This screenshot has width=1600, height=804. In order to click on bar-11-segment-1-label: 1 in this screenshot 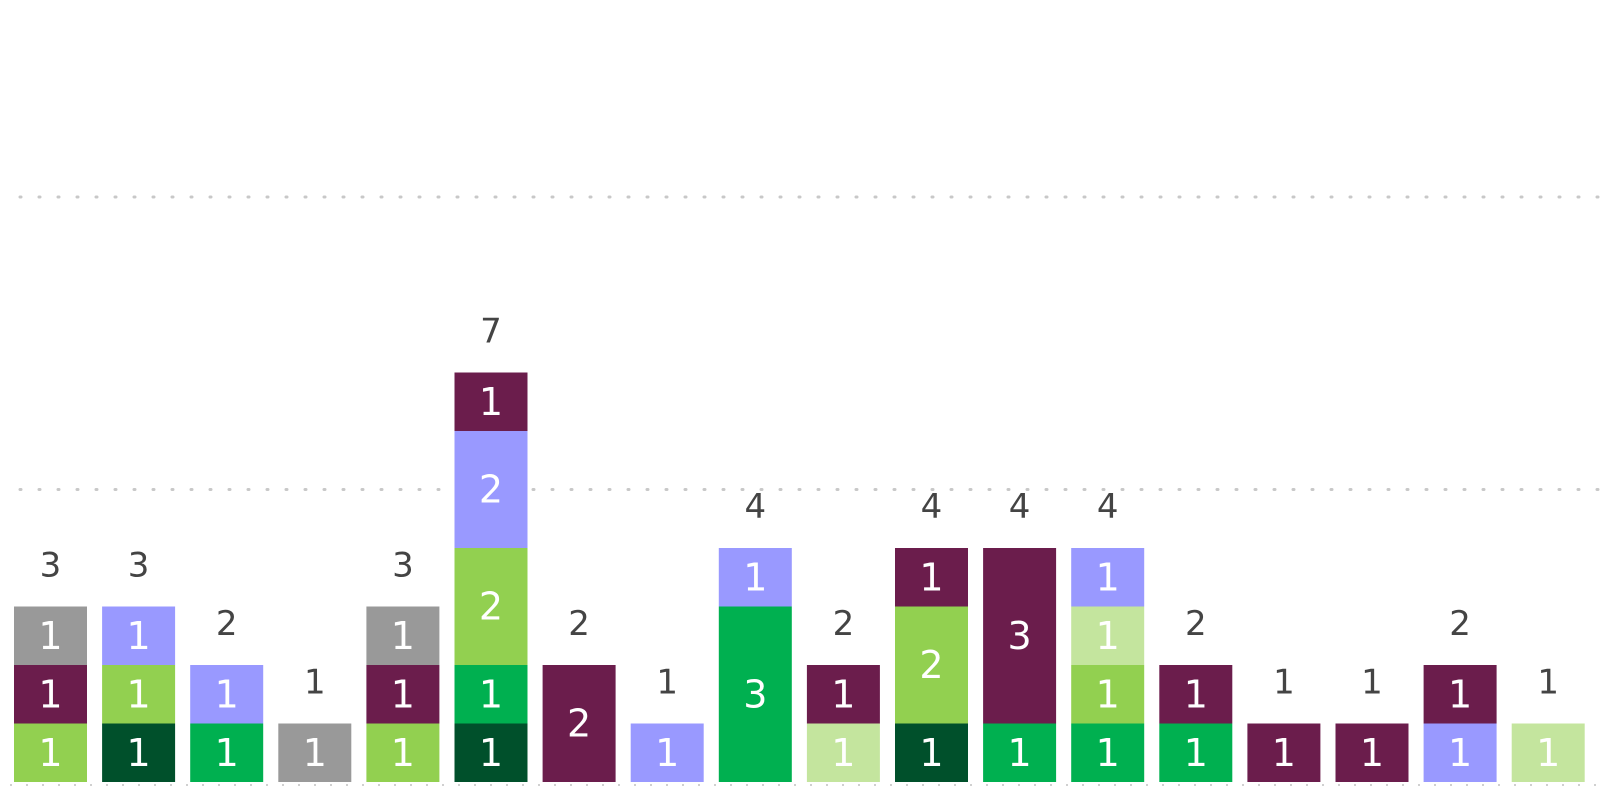, I will do `click(931, 753)`.